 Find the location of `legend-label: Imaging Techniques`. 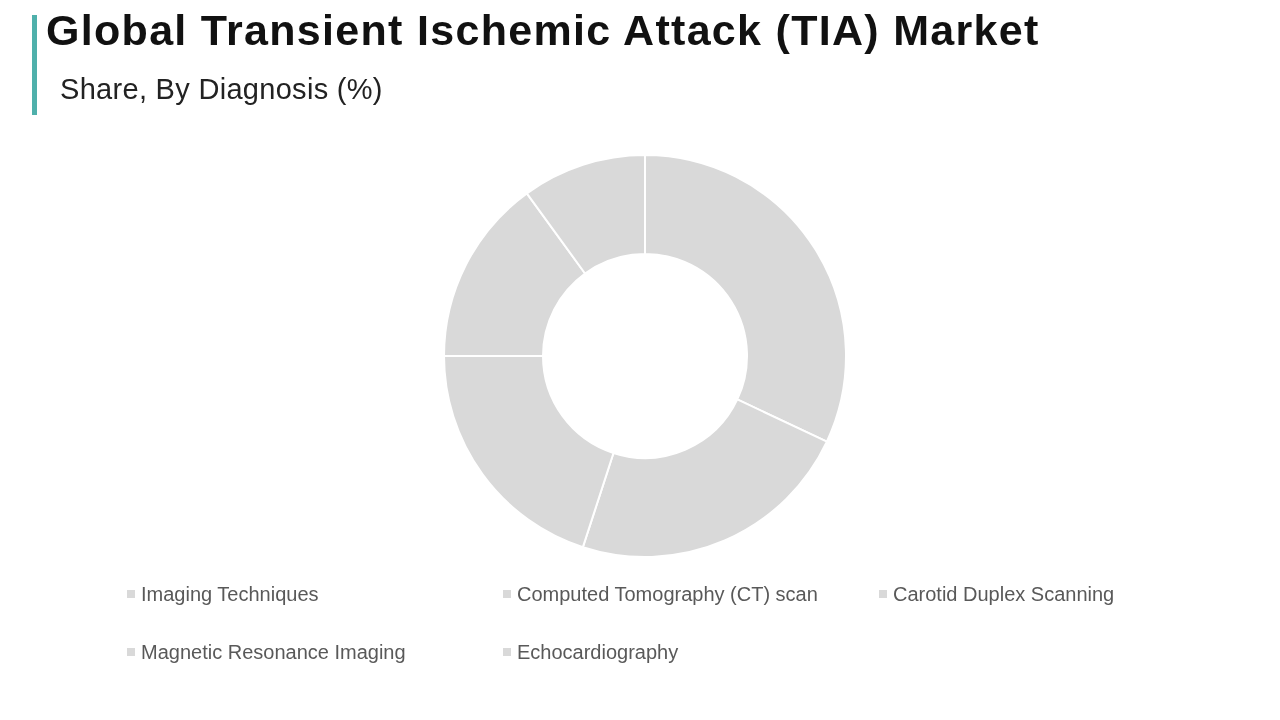

legend-label: Imaging Techniques is located at coordinates (230, 594).